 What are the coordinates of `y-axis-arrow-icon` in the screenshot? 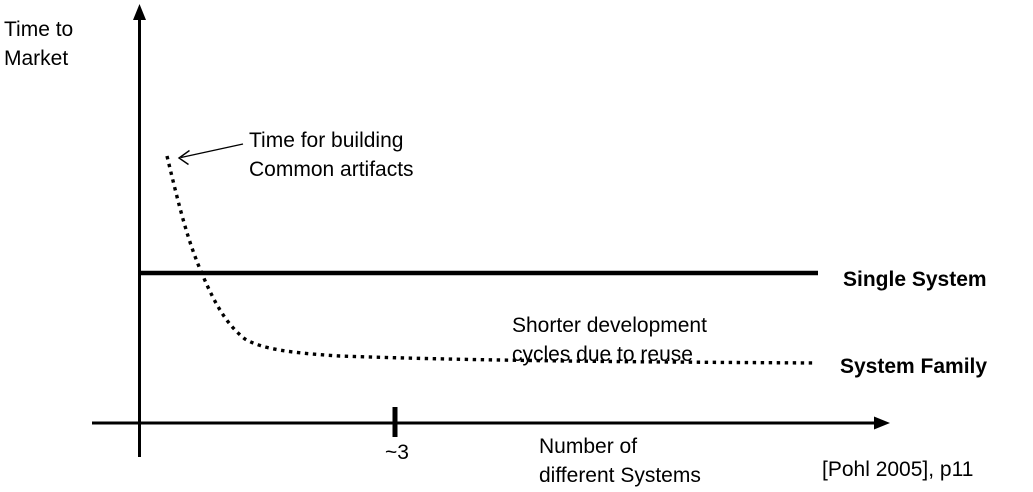 It's located at (139, 12).